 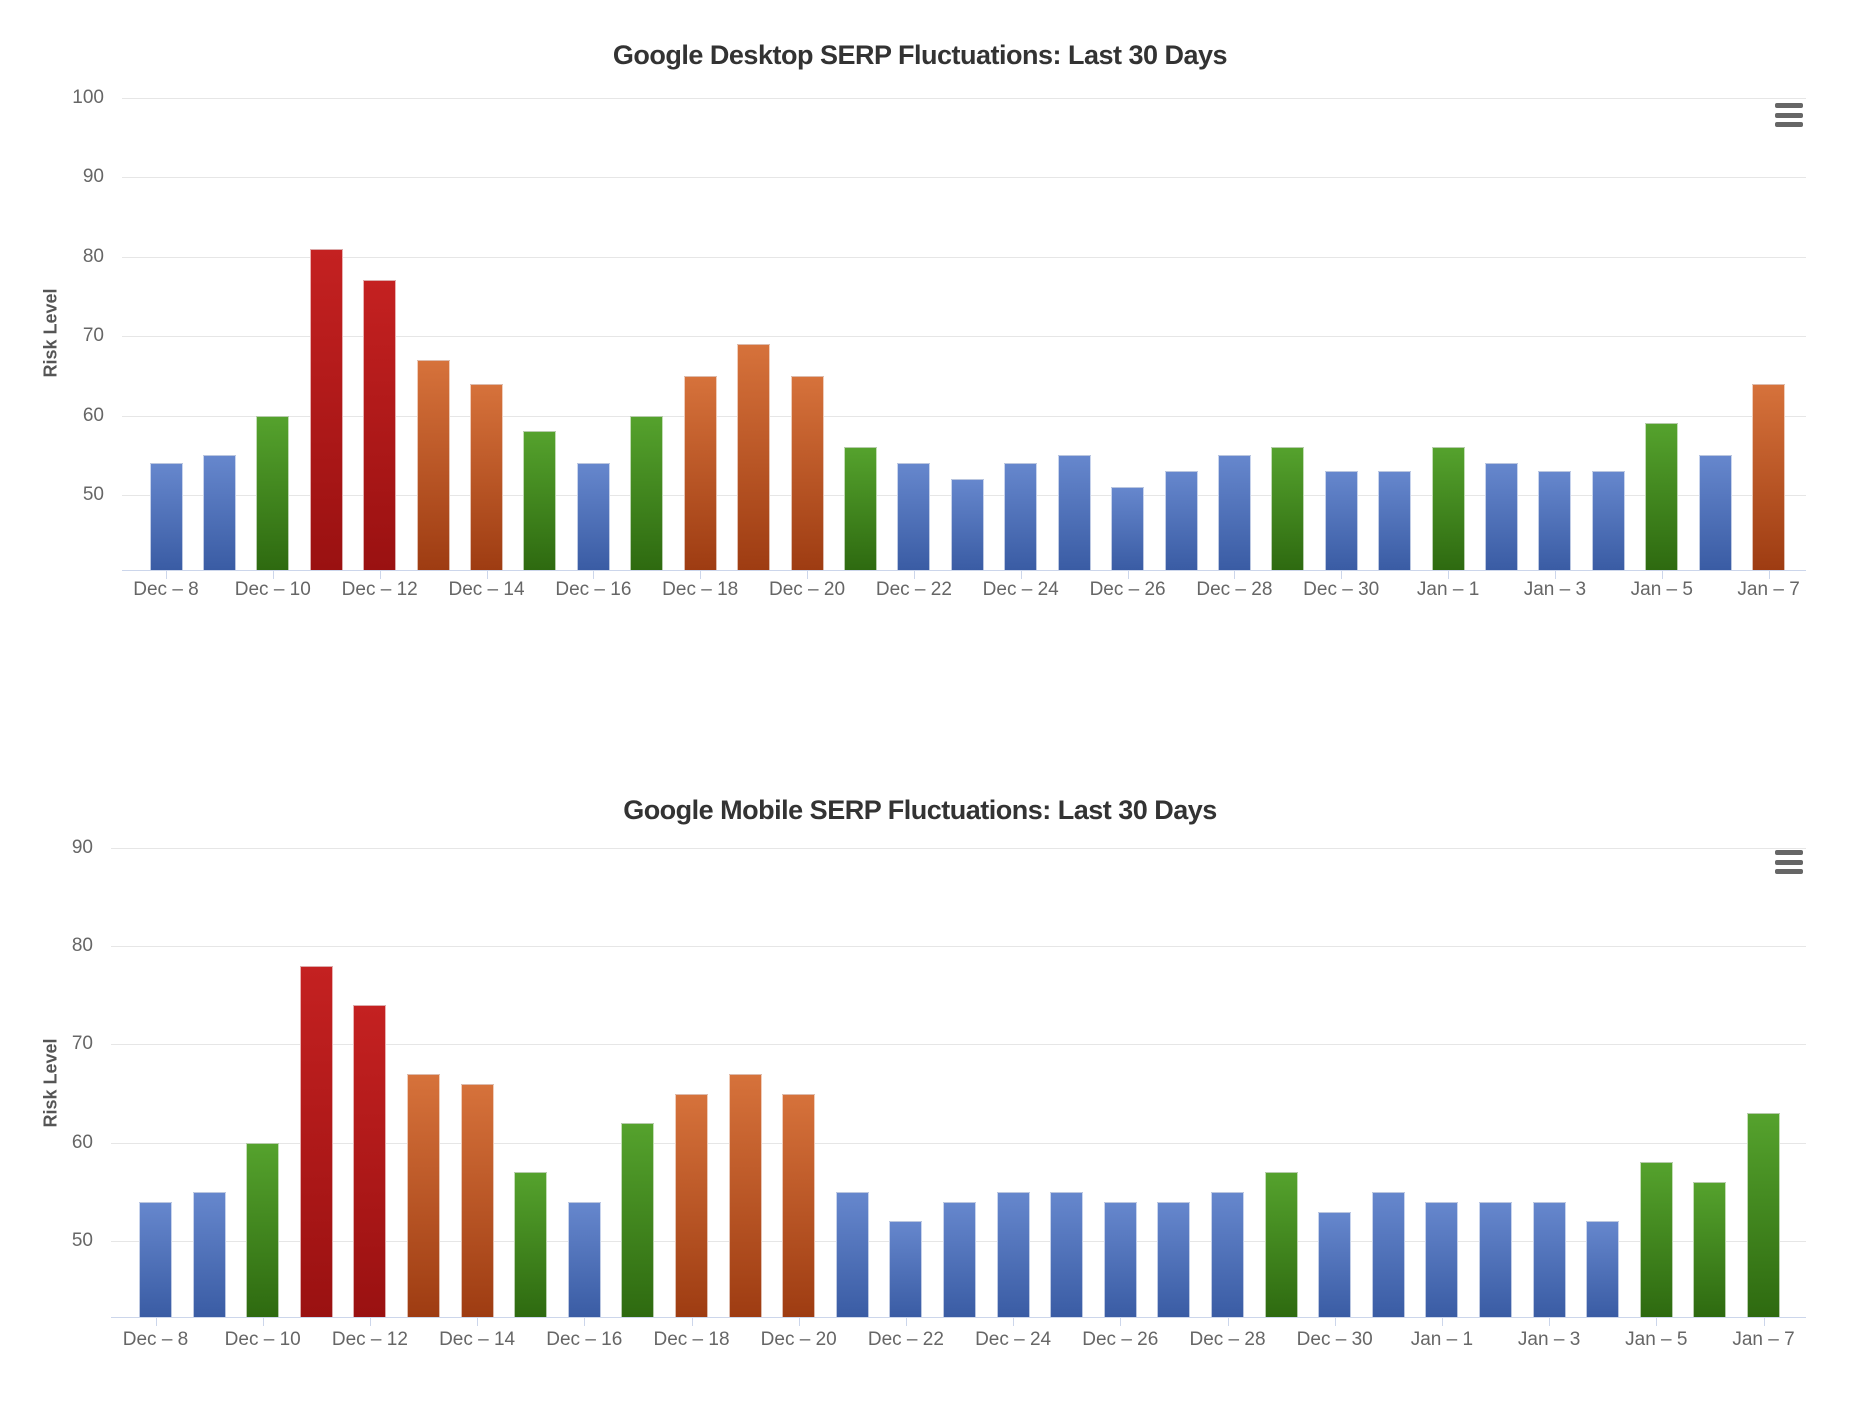 I want to click on x-axis-tick-label: Jan – 7, so click(x=1768, y=589).